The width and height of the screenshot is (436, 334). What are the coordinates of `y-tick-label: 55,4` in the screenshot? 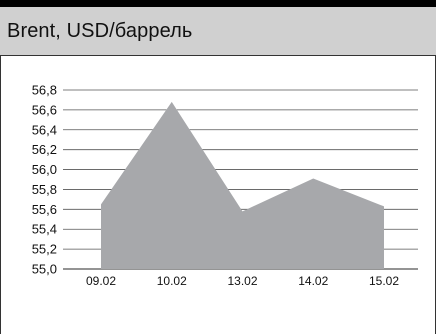 It's located at (44, 229).